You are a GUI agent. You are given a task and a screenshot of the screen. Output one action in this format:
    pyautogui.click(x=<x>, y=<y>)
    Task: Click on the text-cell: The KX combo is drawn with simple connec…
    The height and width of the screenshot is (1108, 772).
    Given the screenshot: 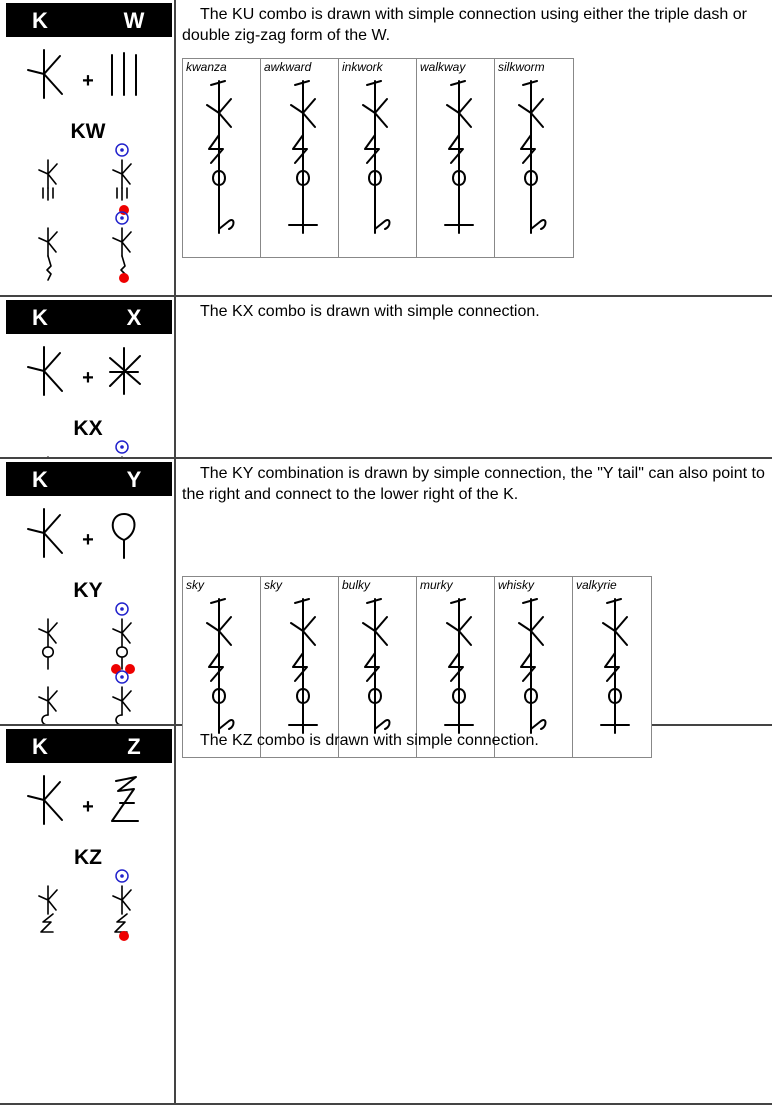 What is the action you would take?
    pyautogui.click(x=475, y=377)
    